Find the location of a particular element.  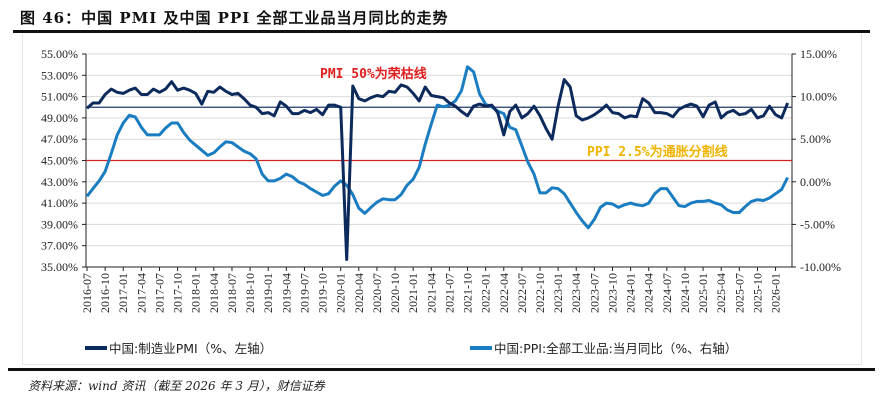

legend-item-ppi: 中国:PPI:全部工业品:当月同比（%、右轴） is located at coordinates (603, 347).